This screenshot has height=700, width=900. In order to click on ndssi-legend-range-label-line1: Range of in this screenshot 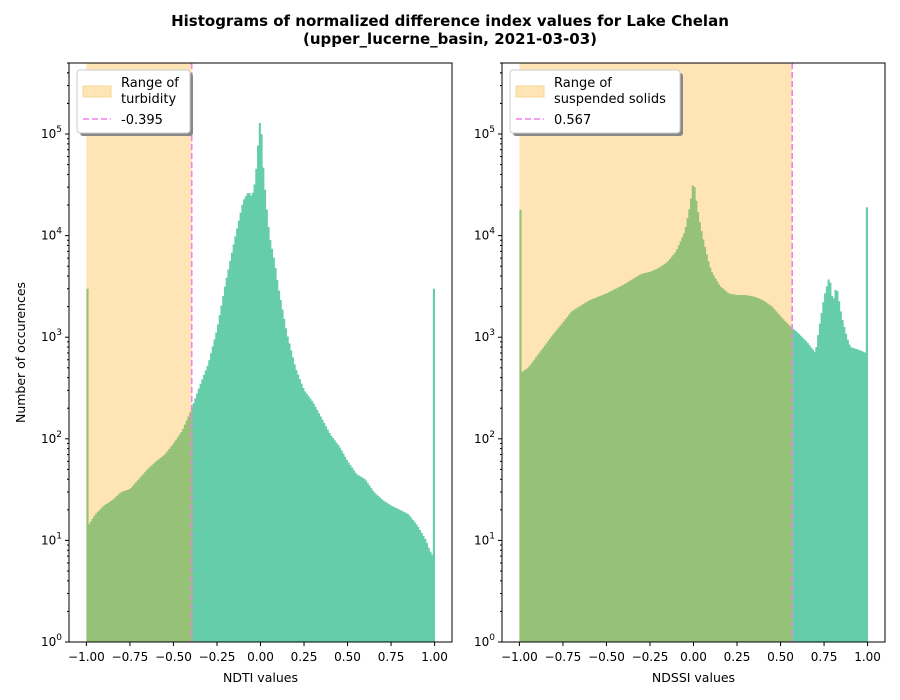, I will do `click(583, 83)`.